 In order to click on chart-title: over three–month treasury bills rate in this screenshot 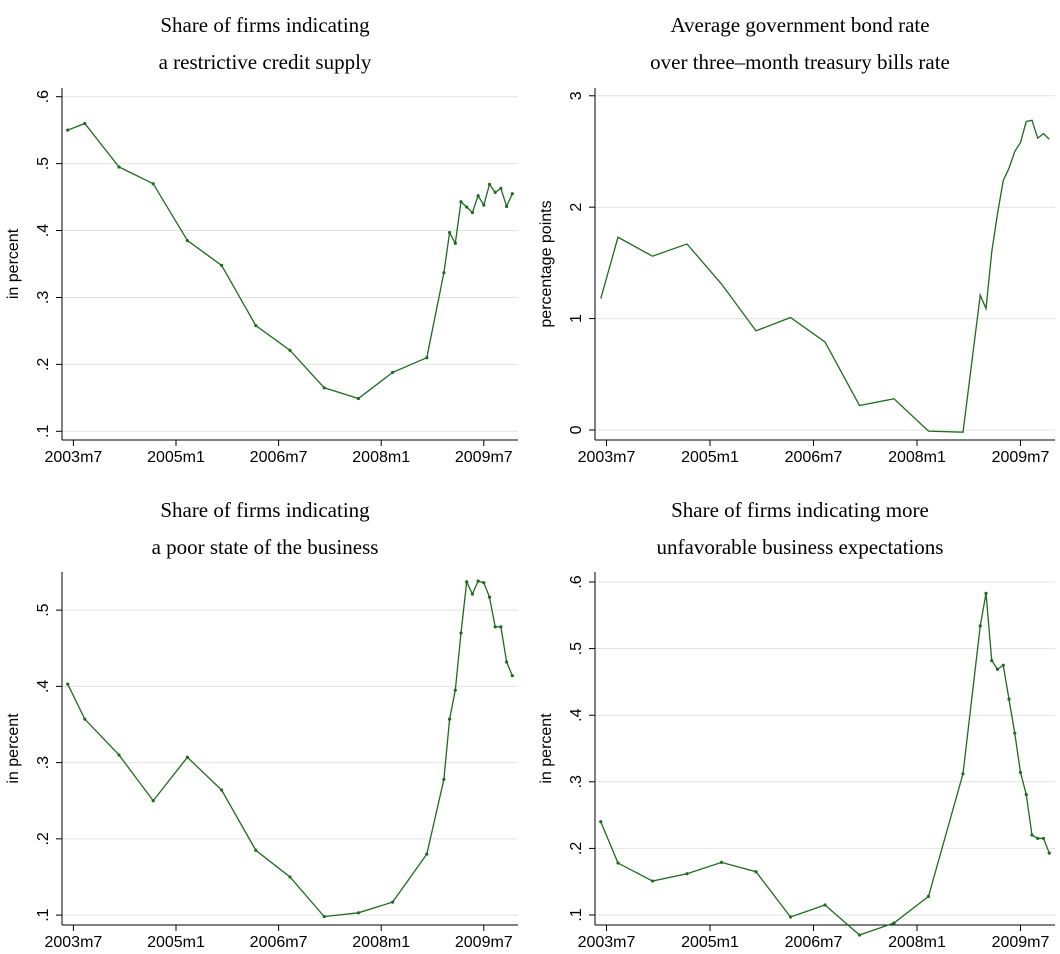, I will do `click(800, 62)`.